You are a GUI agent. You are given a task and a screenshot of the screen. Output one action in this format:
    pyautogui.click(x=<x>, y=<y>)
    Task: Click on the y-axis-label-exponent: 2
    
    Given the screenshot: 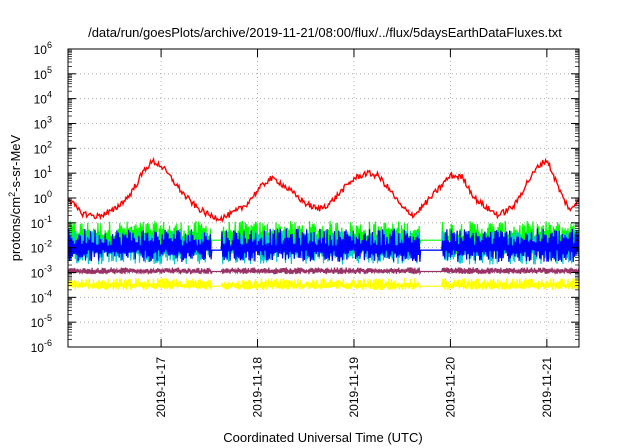 What is the action you would take?
    pyautogui.click(x=12, y=194)
    